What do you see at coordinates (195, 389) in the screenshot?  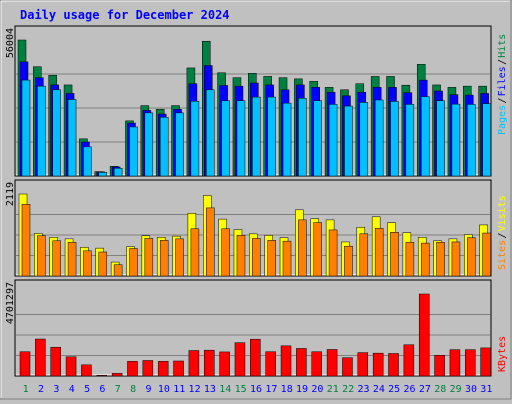 I see `day-label-12: 12` at bounding box center [195, 389].